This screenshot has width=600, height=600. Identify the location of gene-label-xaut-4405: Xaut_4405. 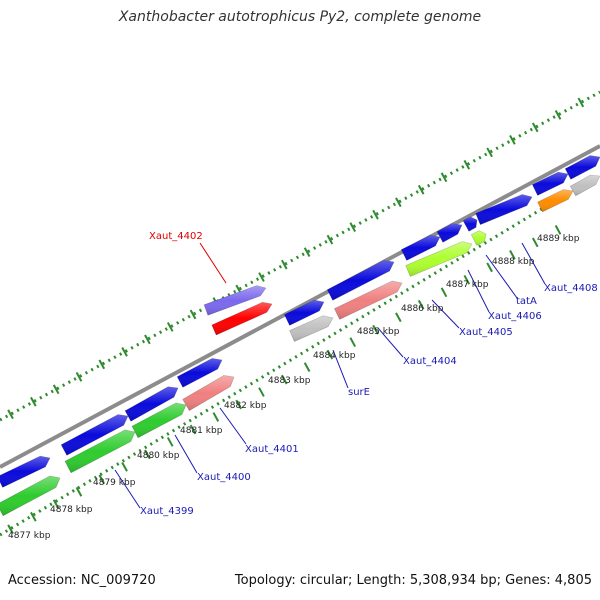
(486, 332).